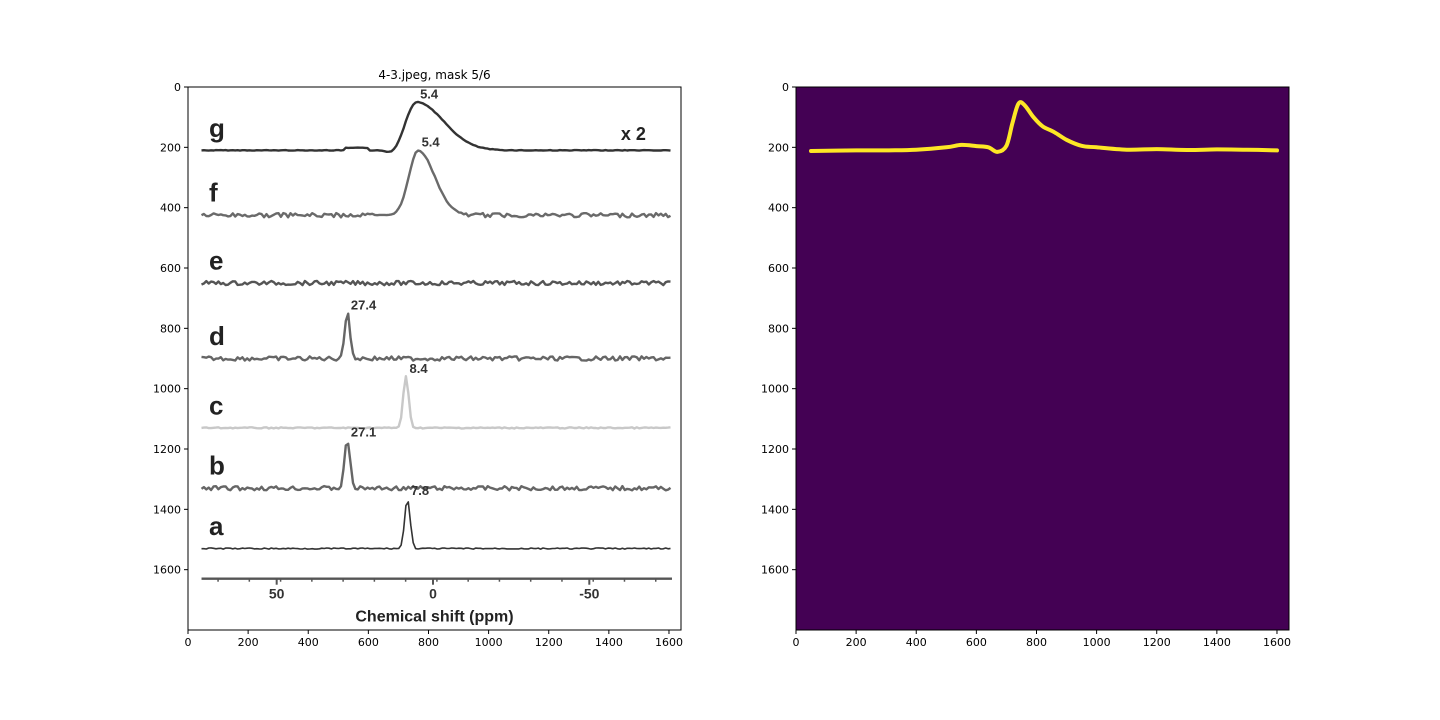  What do you see at coordinates (217, 466) in the screenshot?
I see `spectrum-letter-b: b` at bounding box center [217, 466].